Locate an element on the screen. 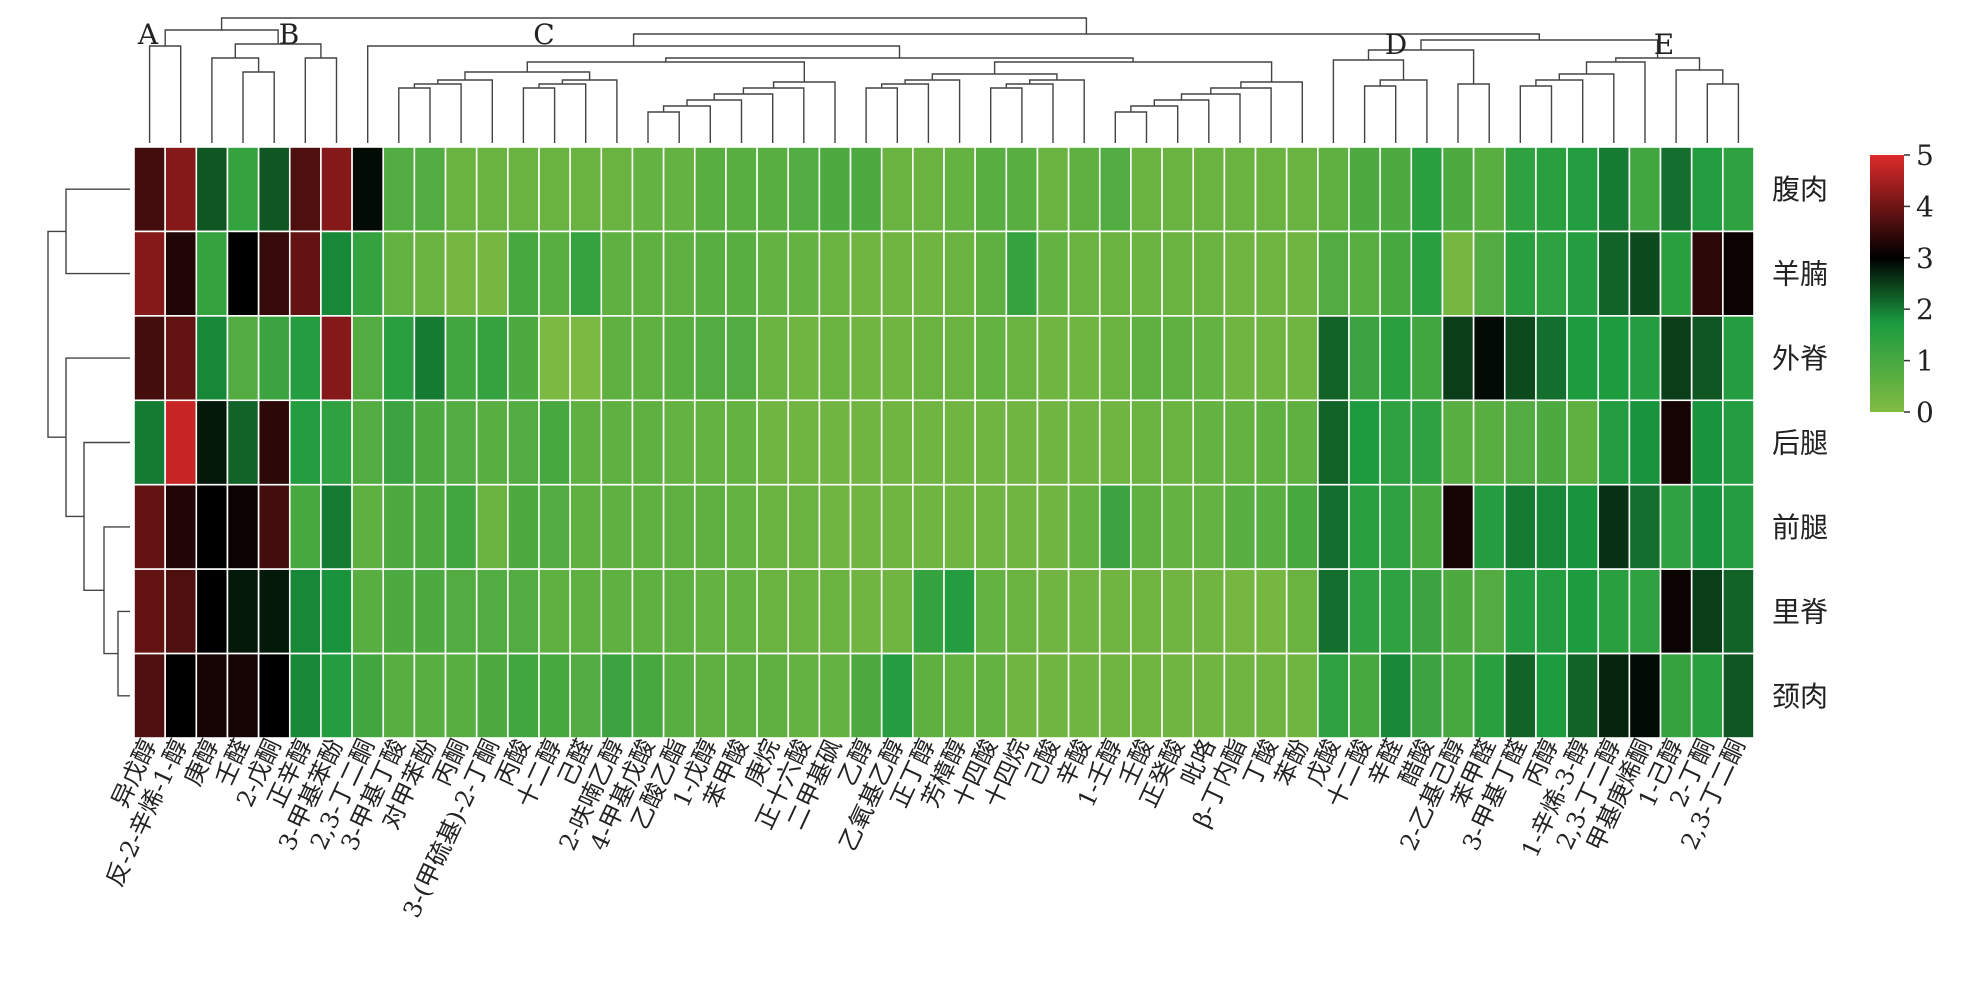 Image resolution: width=1970 pixels, height=982 pixels. dendrogram-link is located at coordinates (56, 334).